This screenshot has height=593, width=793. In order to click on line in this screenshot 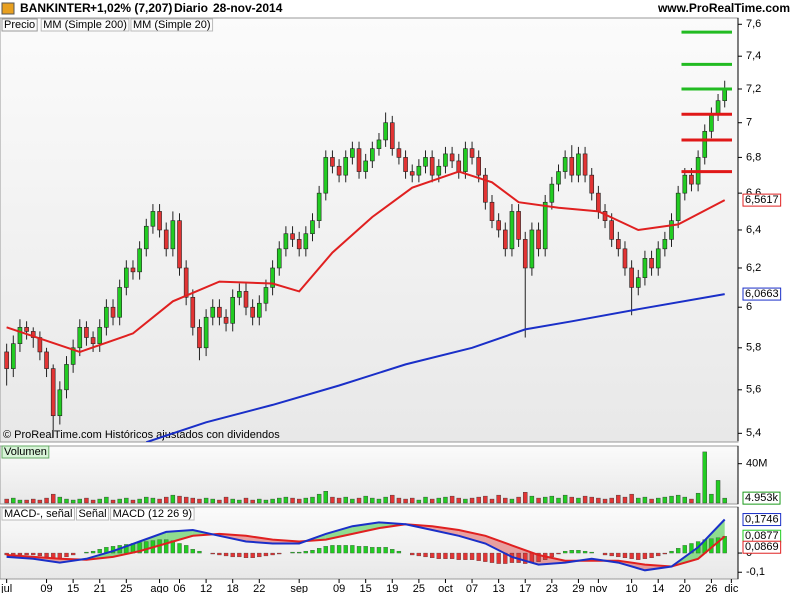, I will do `click(366, 545)`.